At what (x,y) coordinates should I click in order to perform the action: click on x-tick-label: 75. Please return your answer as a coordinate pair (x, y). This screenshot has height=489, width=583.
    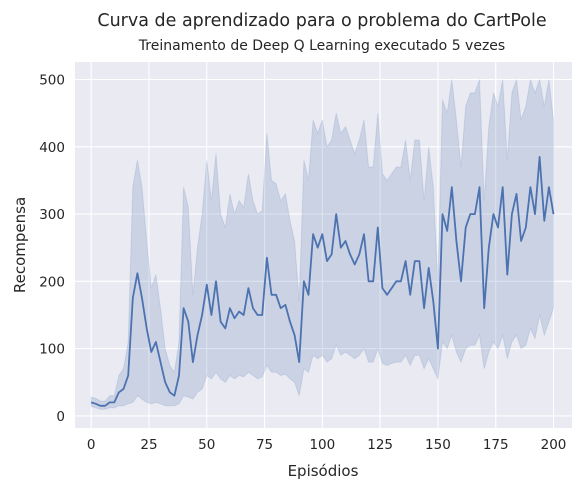
    Looking at the image, I should click on (264, 445).